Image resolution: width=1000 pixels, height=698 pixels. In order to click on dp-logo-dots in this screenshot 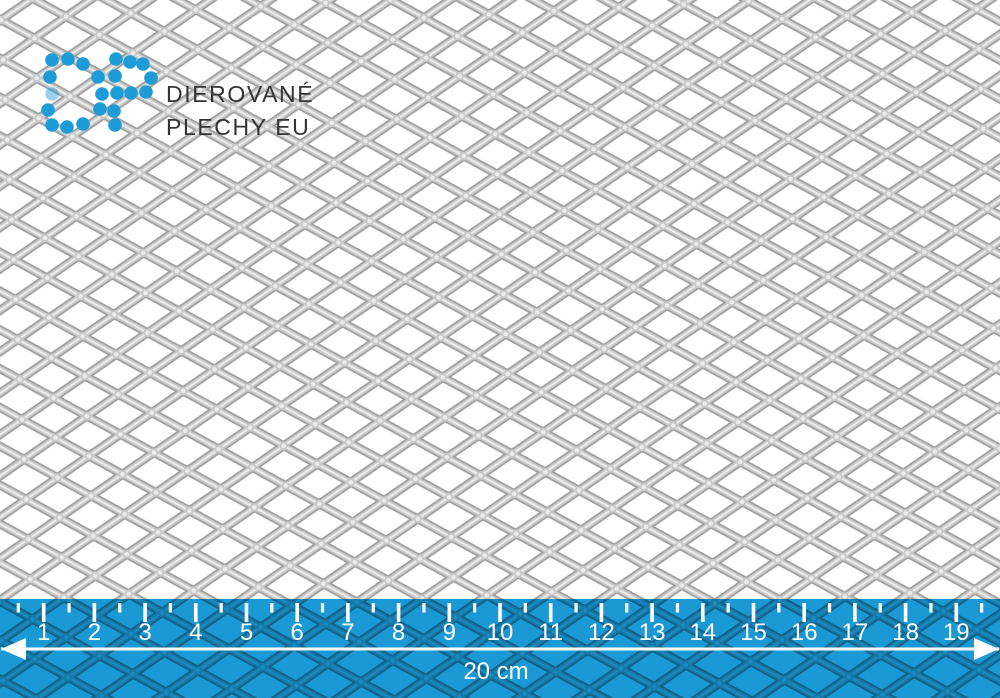, I will do `click(99, 93)`.